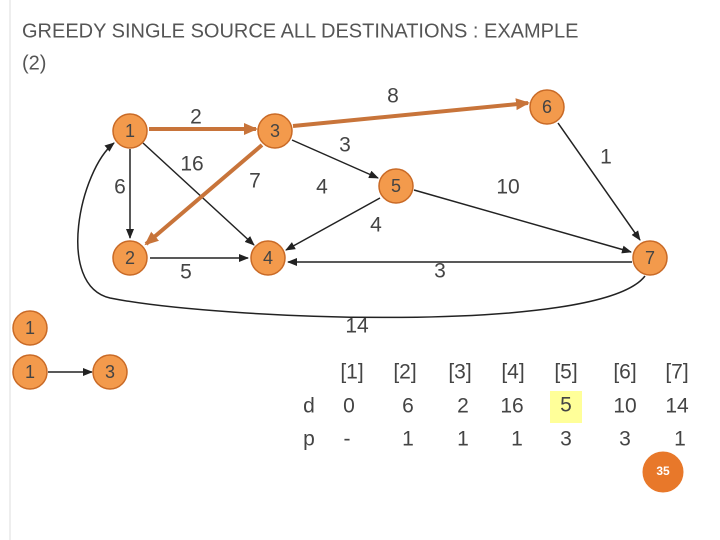  I want to click on table-header: [2], so click(404, 372).